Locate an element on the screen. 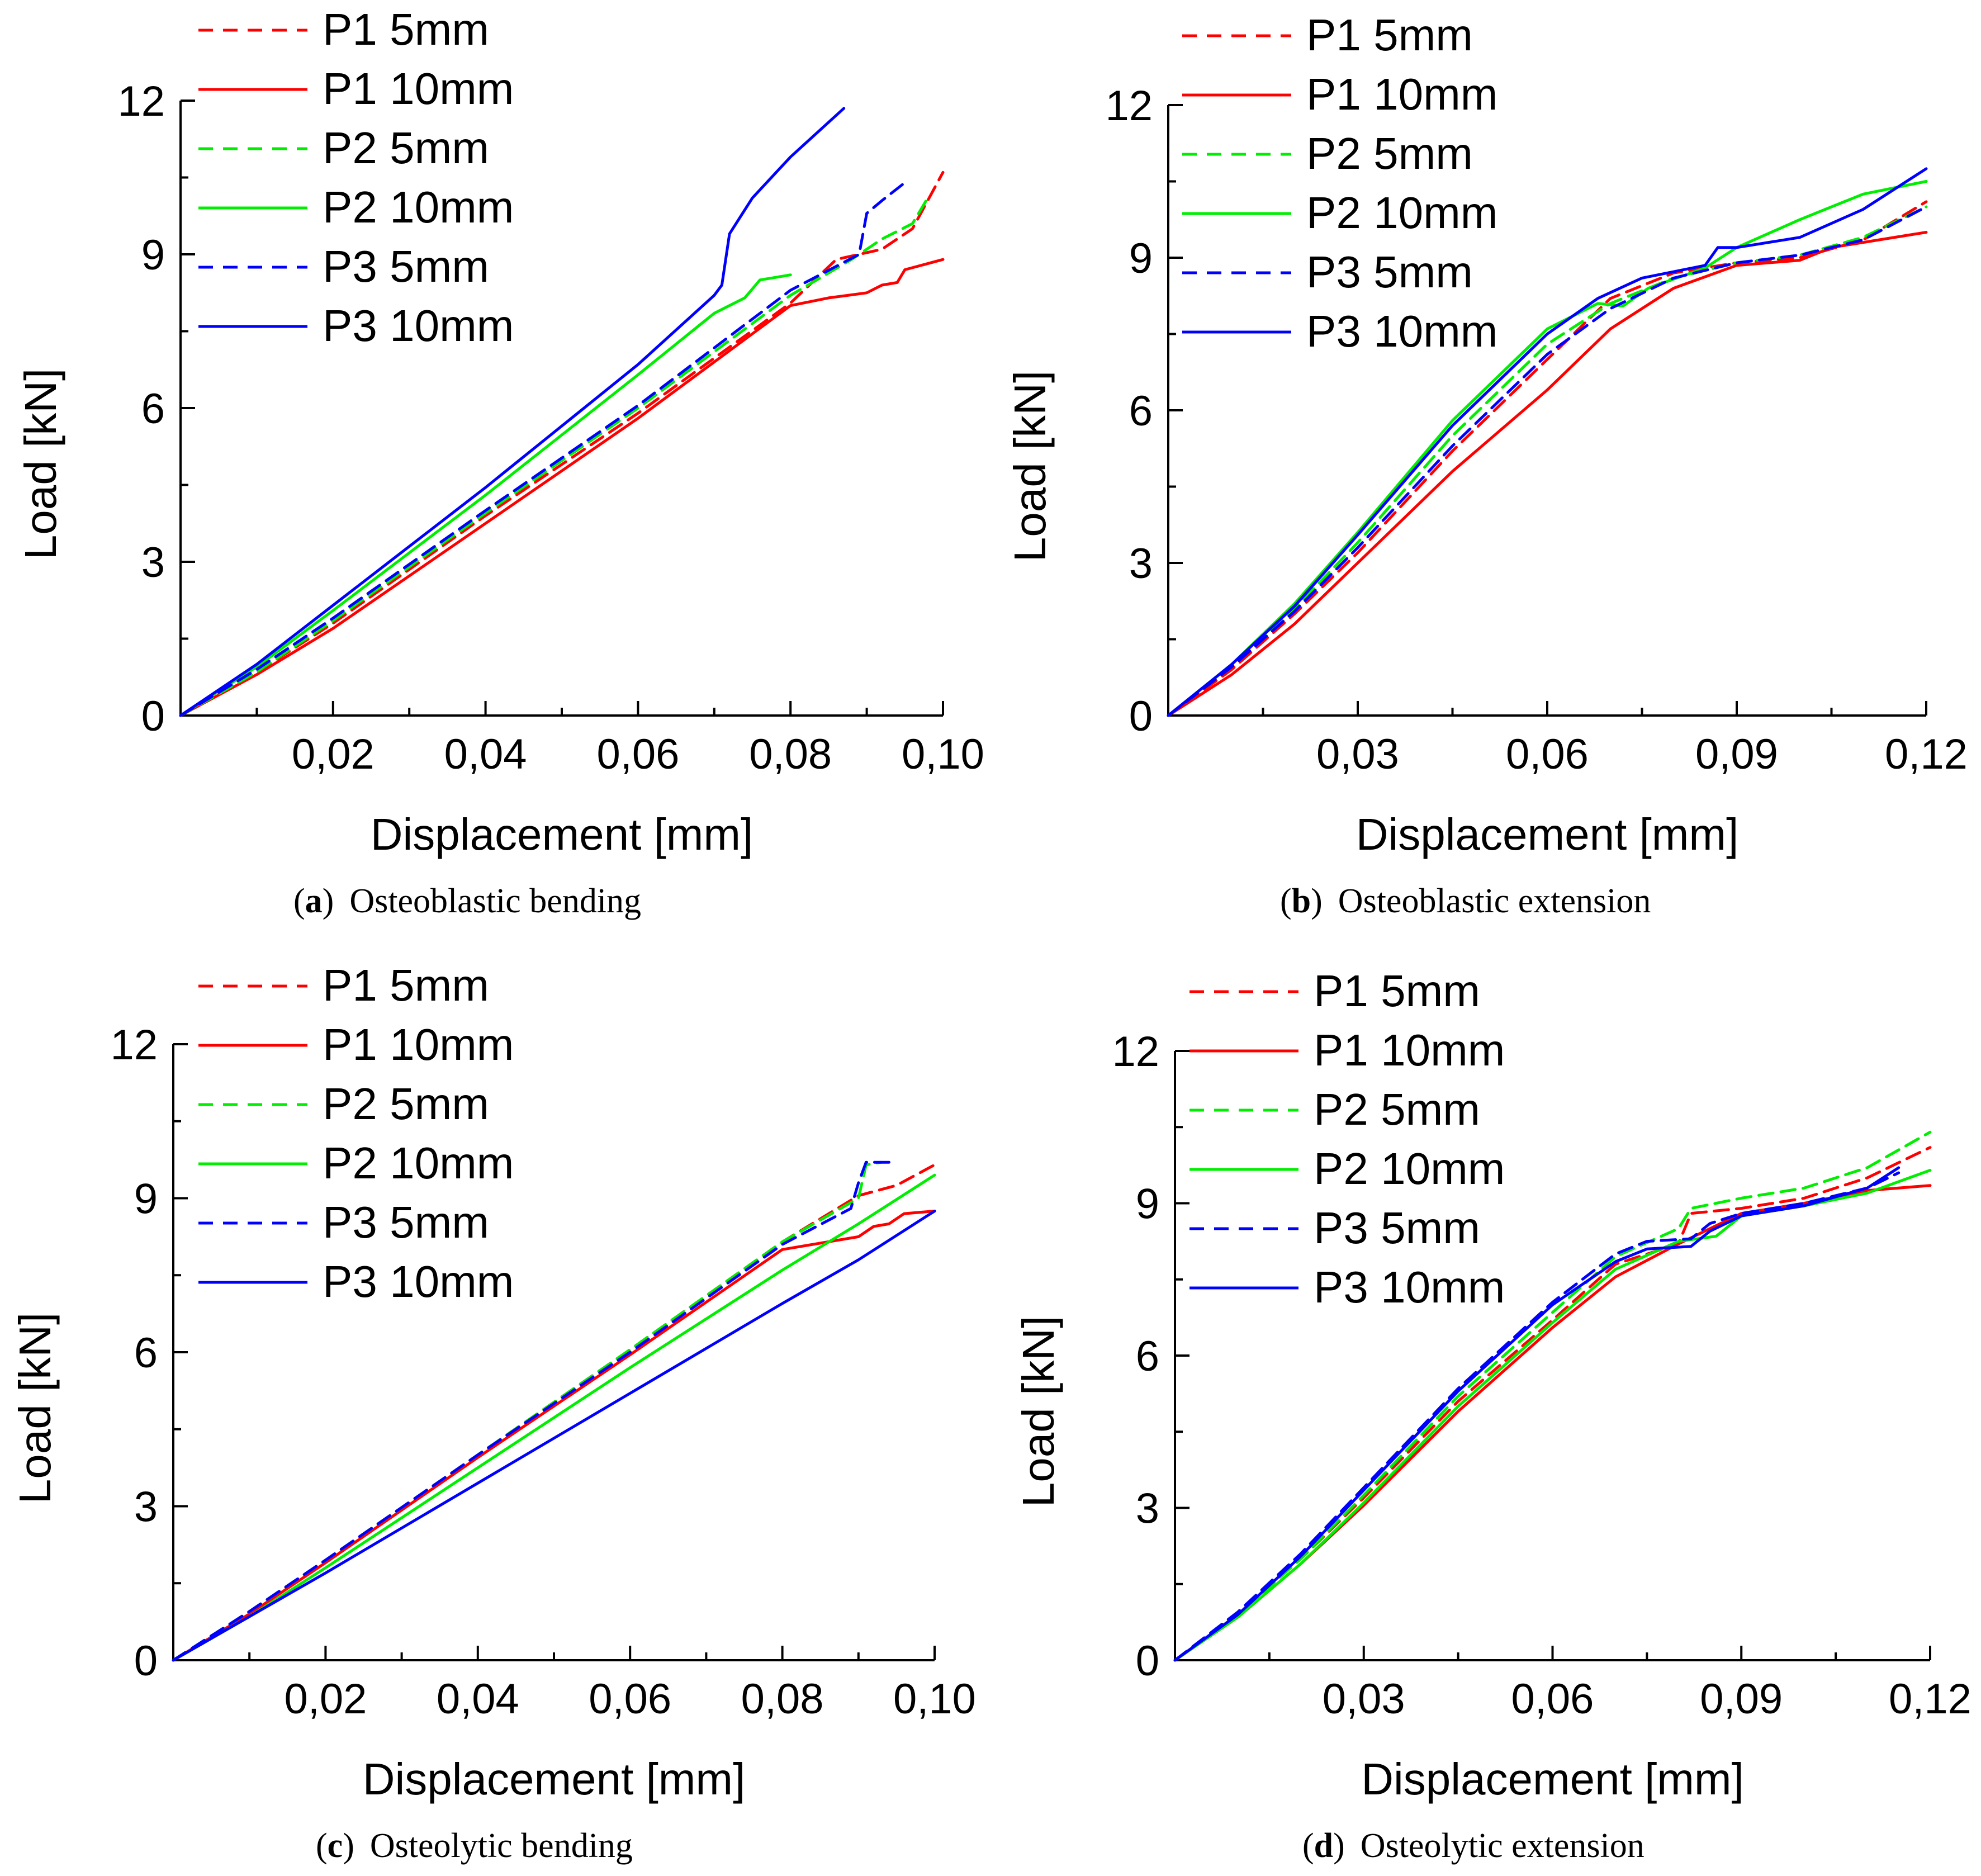 The width and height of the screenshot is (1981, 1876). panel-caption: (d) Osteolytic extension is located at coordinates (1473, 1846).